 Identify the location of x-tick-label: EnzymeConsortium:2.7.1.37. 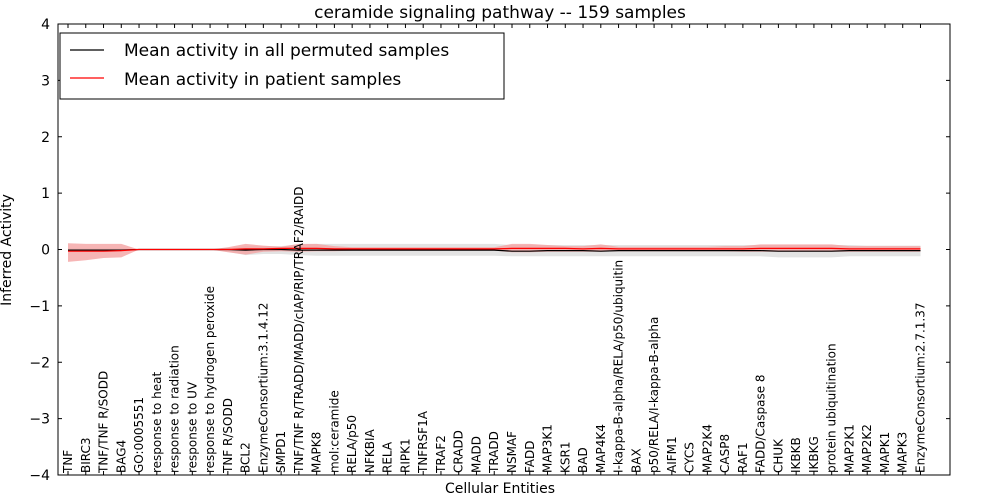
(921, 387).